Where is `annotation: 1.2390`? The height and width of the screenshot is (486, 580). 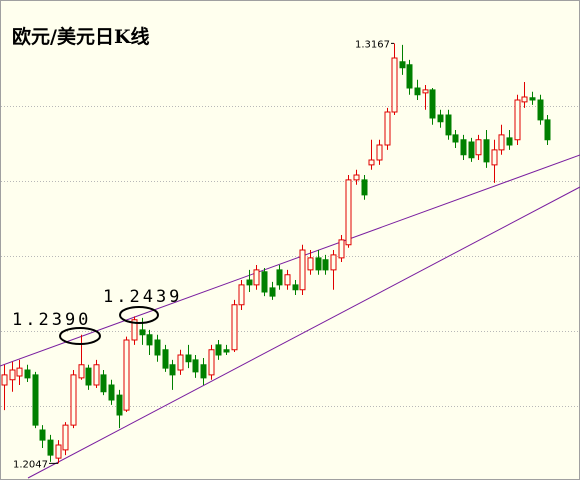 annotation: 1.2390 is located at coordinates (51, 320).